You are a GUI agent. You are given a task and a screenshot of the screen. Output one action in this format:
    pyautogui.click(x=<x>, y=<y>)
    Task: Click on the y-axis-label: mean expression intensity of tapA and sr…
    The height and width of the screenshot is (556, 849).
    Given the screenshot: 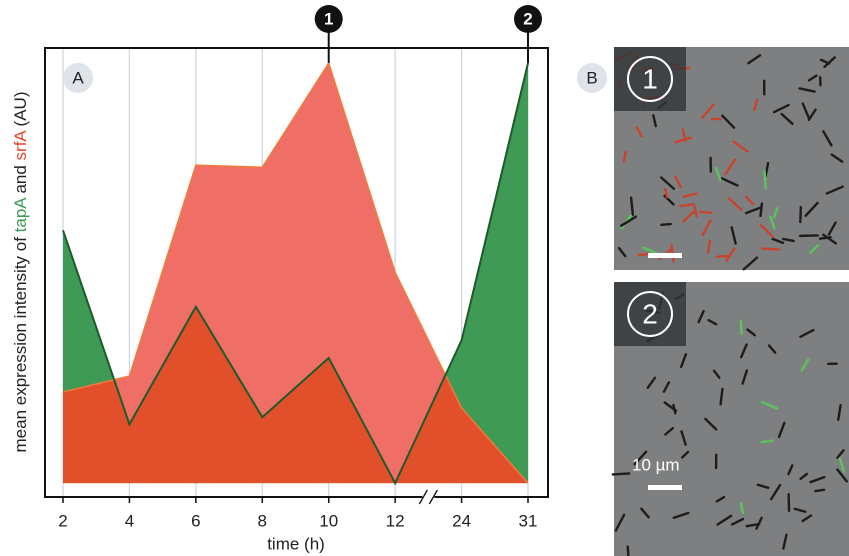 What is the action you would take?
    pyautogui.click(x=20, y=272)
    